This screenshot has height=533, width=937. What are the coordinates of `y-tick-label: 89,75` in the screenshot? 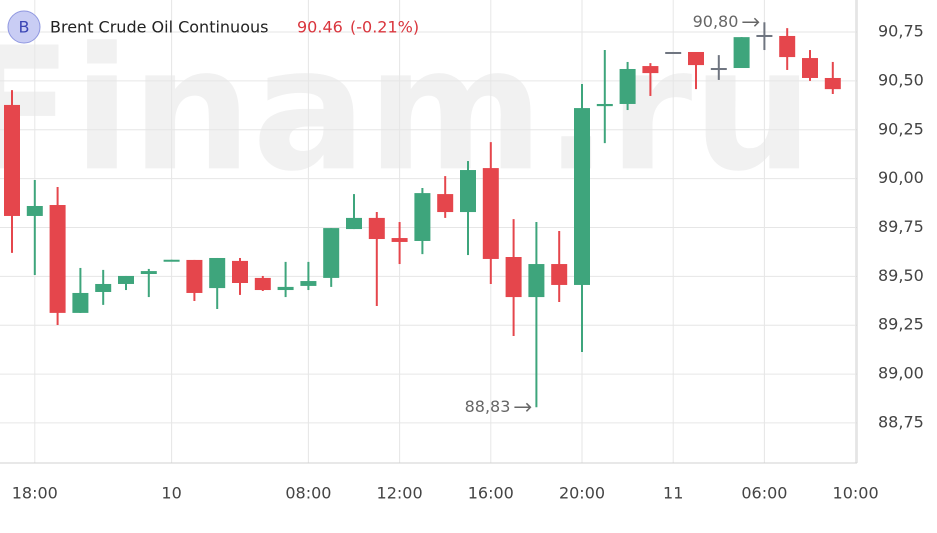 It's located at (901, 226).